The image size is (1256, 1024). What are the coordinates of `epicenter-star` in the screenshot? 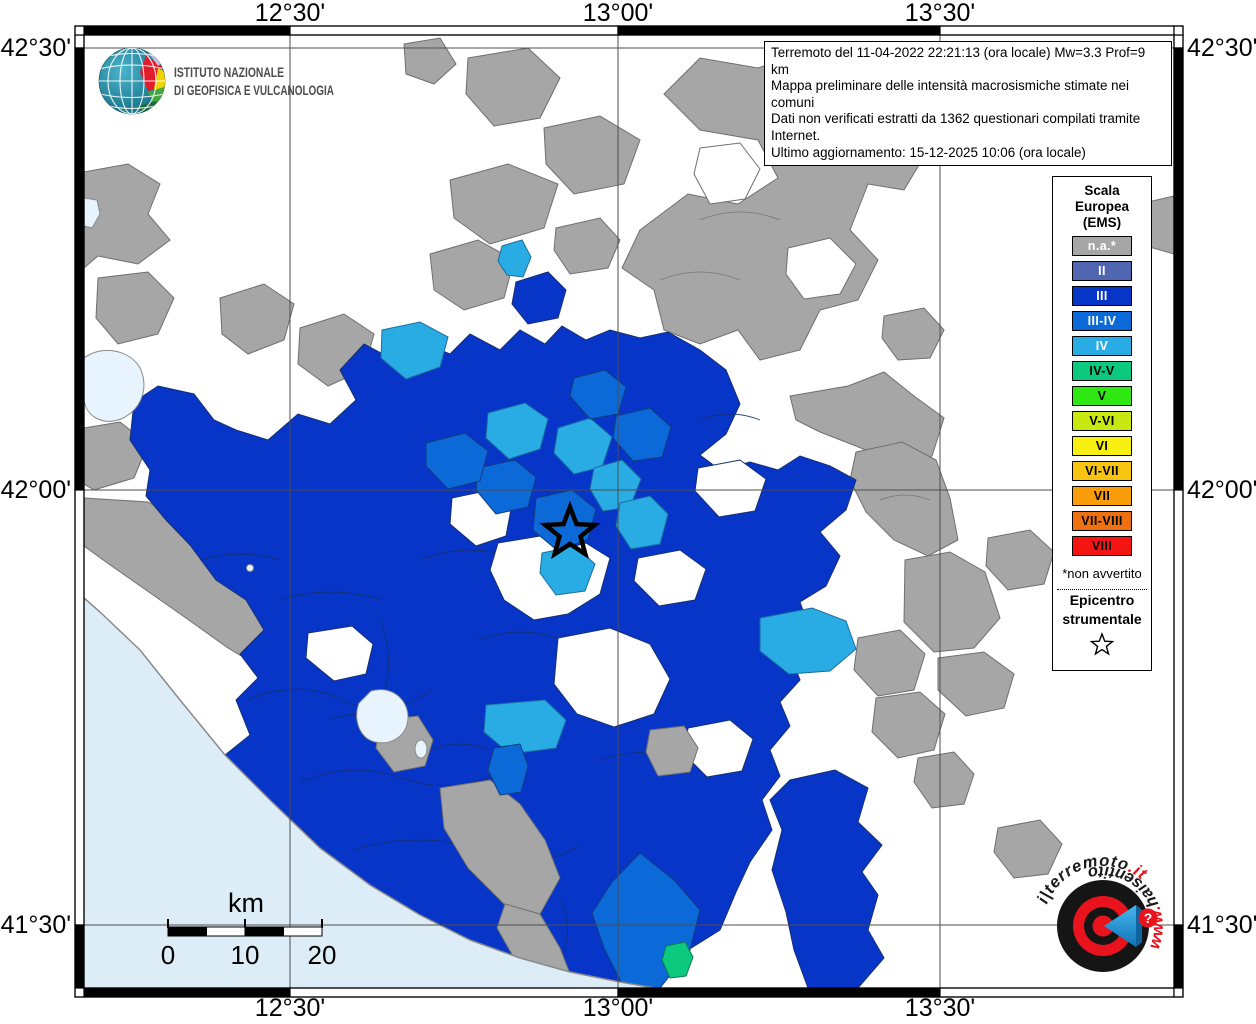 It's located at (570, 530).